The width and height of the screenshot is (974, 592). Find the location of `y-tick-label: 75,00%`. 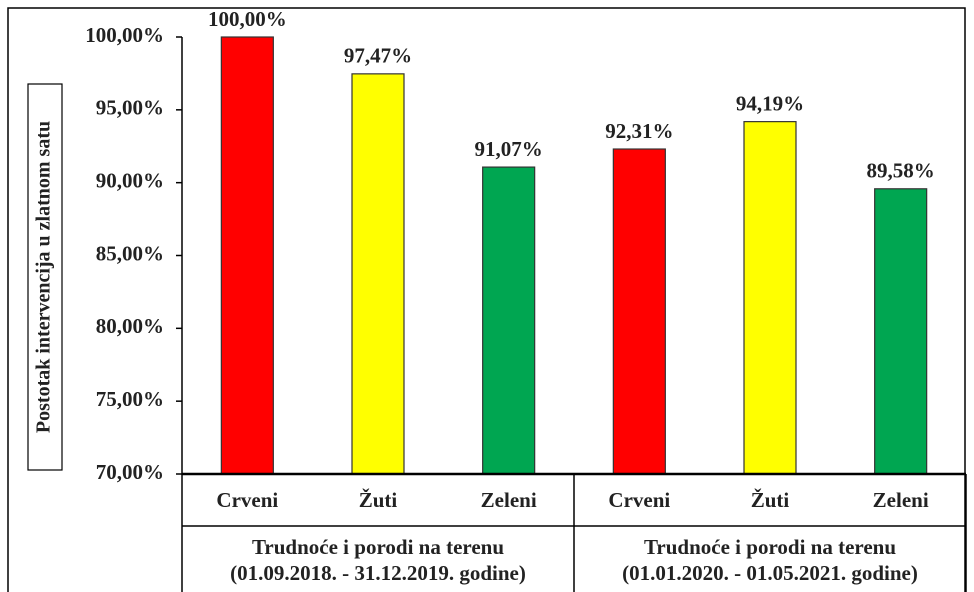

y-tick-label: 75,00% is located at coordinates (130, 399).